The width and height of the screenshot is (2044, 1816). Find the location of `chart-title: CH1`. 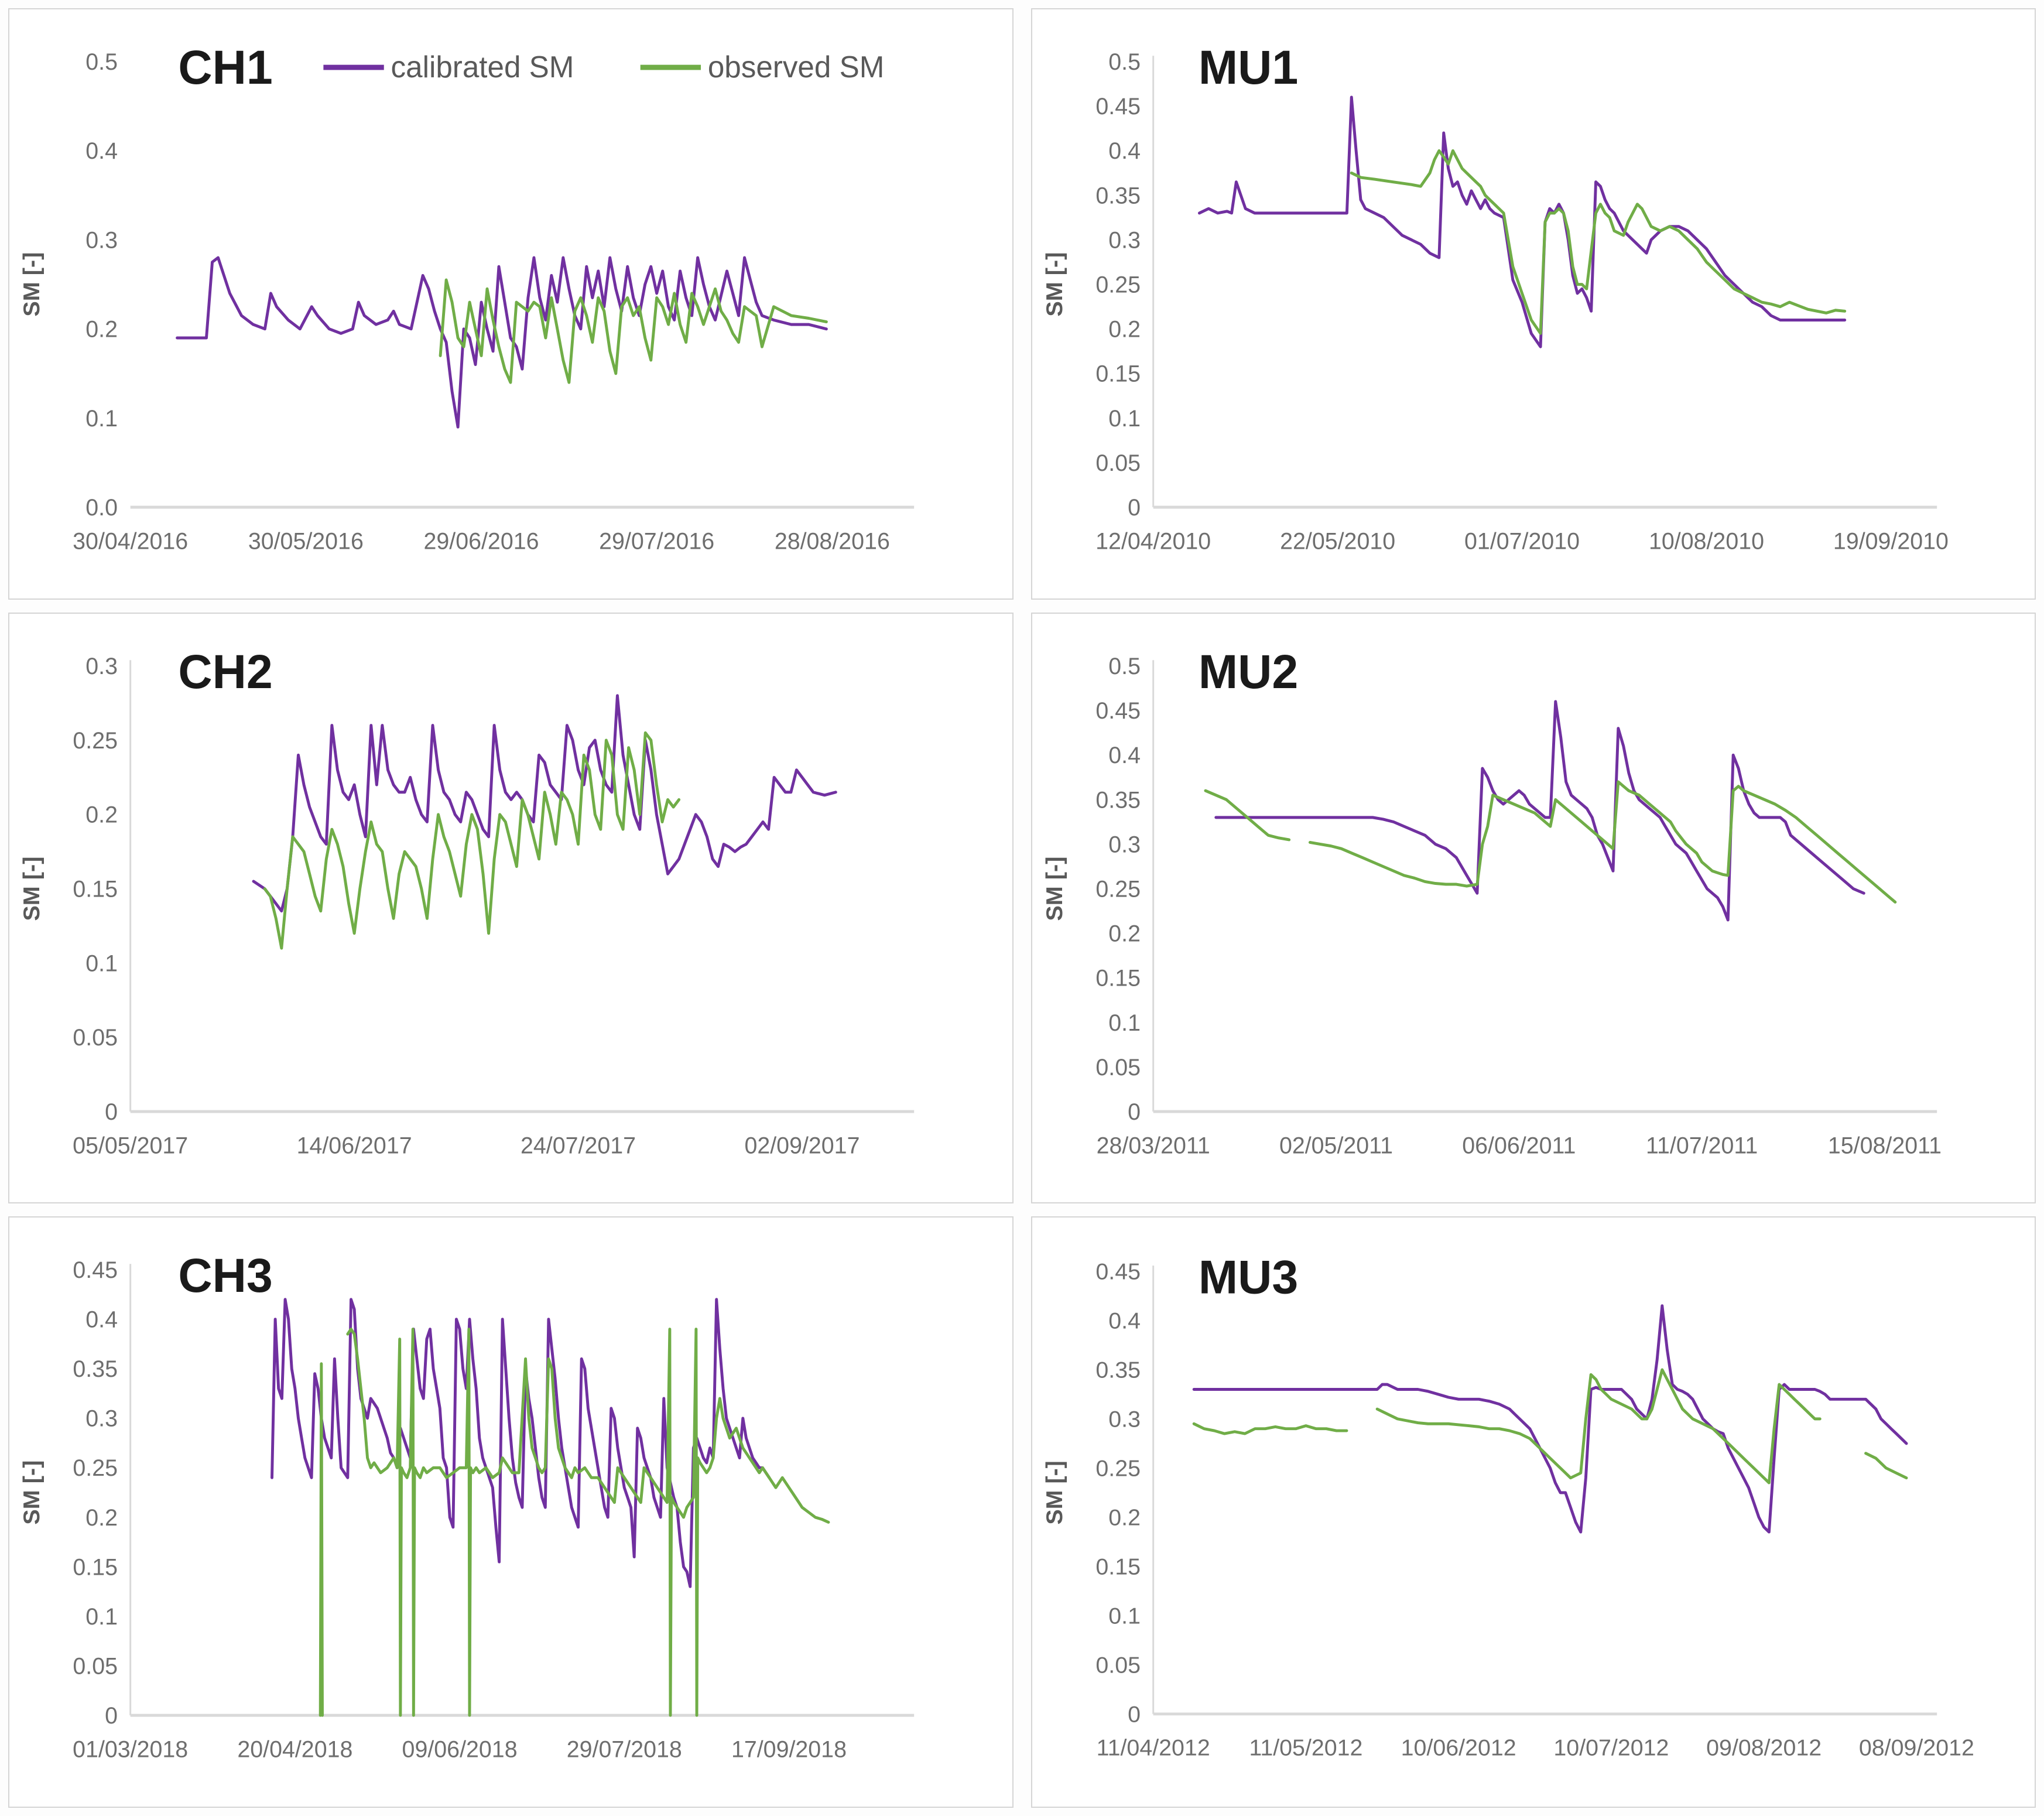

chart-title: CH1 is located at coordinates (225, 68).